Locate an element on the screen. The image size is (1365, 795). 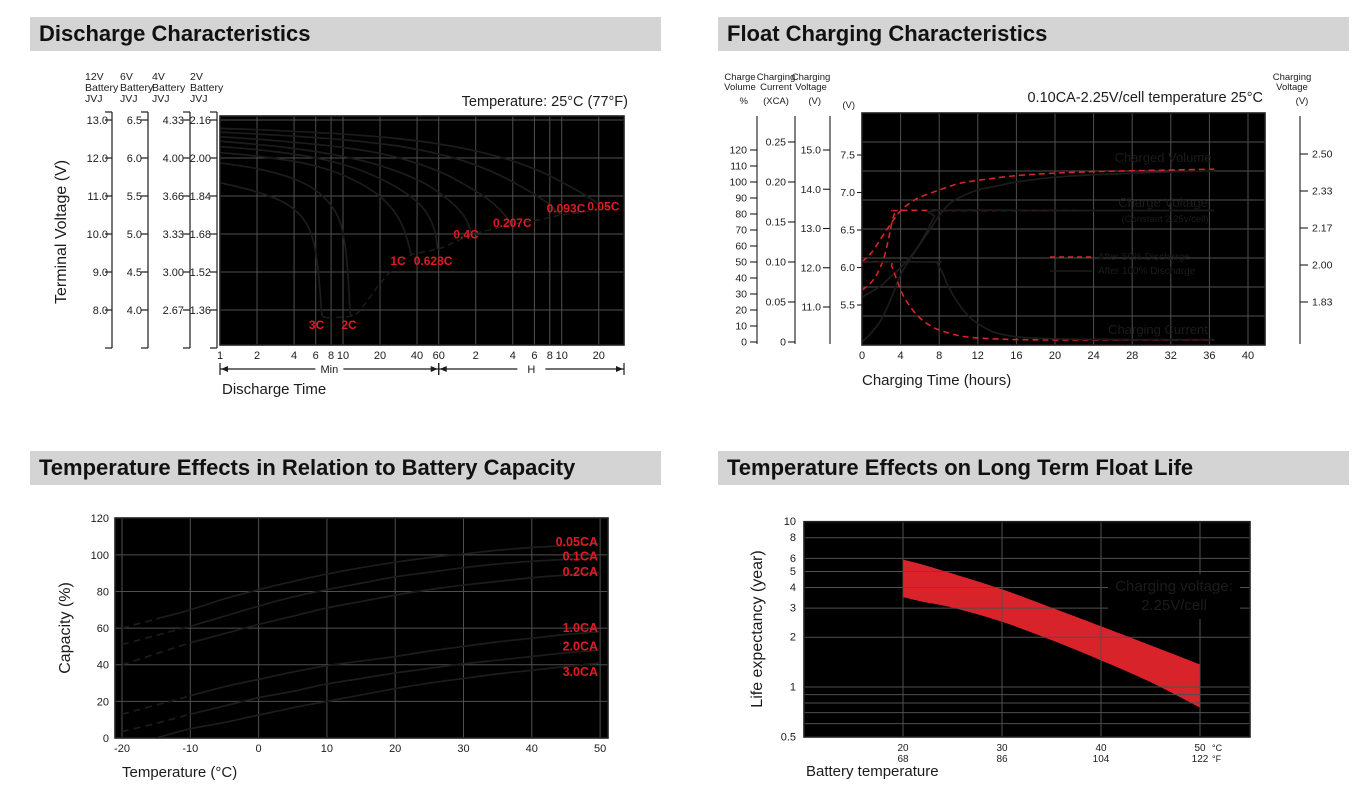
tick-label: 1.52 is located at coordinates (200, 273).